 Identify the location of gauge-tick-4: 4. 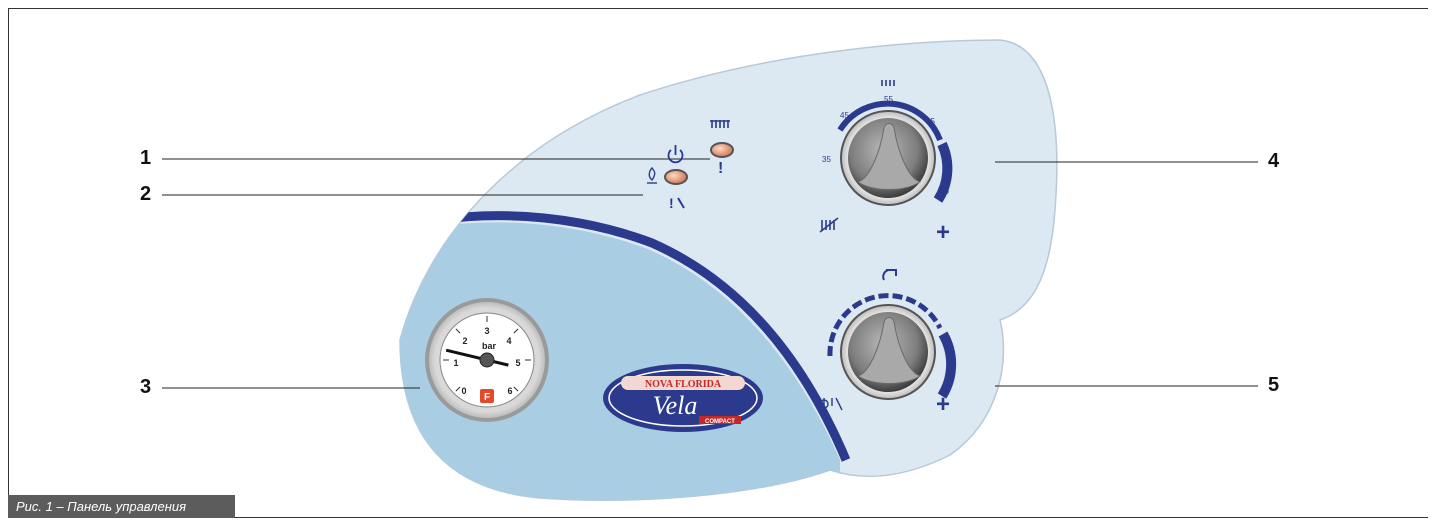
(508, 341).